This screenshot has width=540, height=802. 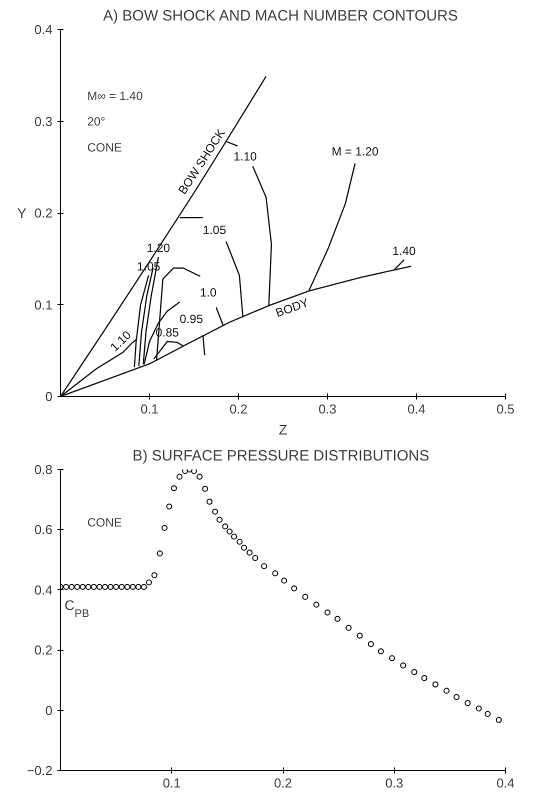 What do you see at coordinates (283, 430) in the screenshot?
I see `x-axis-title: Z` at bounding box center [283, 430].